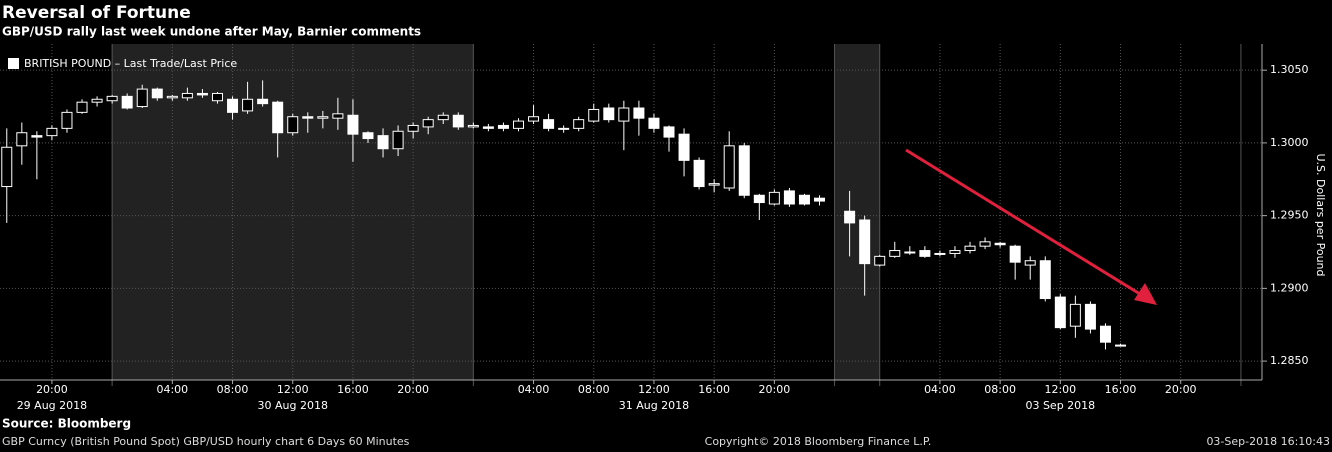  Describe the element at coordinates (857, 212) in the screenshot. I see `day-shade` at that location.